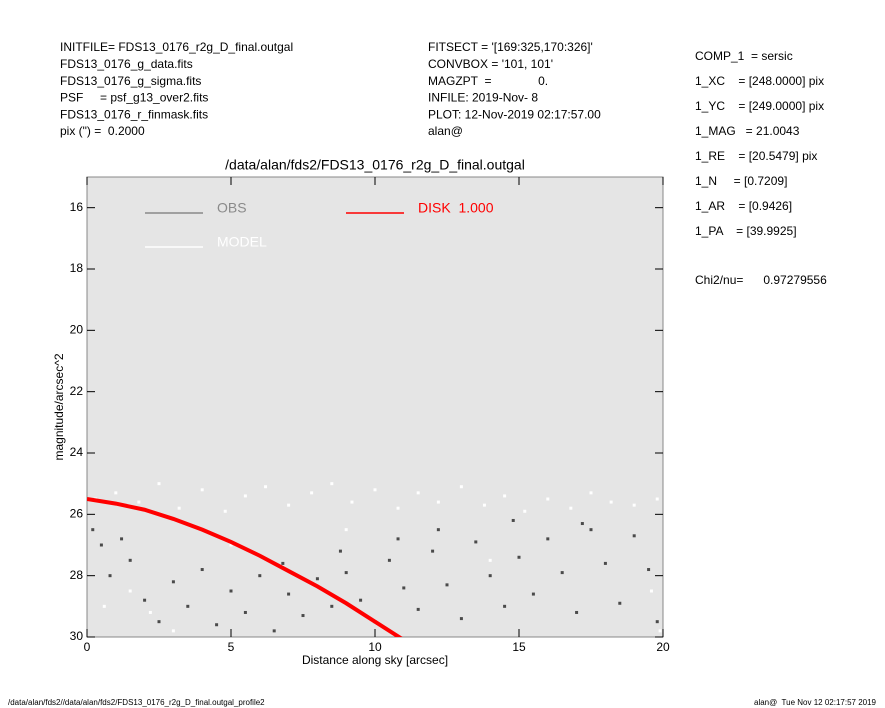 This screenshot has width=885, height=708. Describe the element at coordinates (519, 647) in the screenshot. I see `x-tick-label: 15` at that location.